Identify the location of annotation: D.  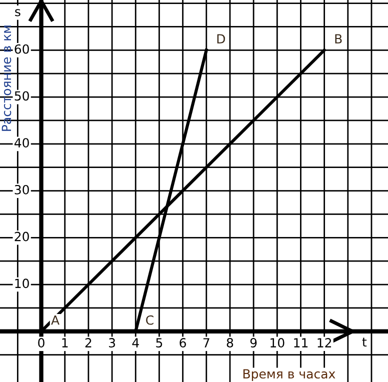
(221, 39).